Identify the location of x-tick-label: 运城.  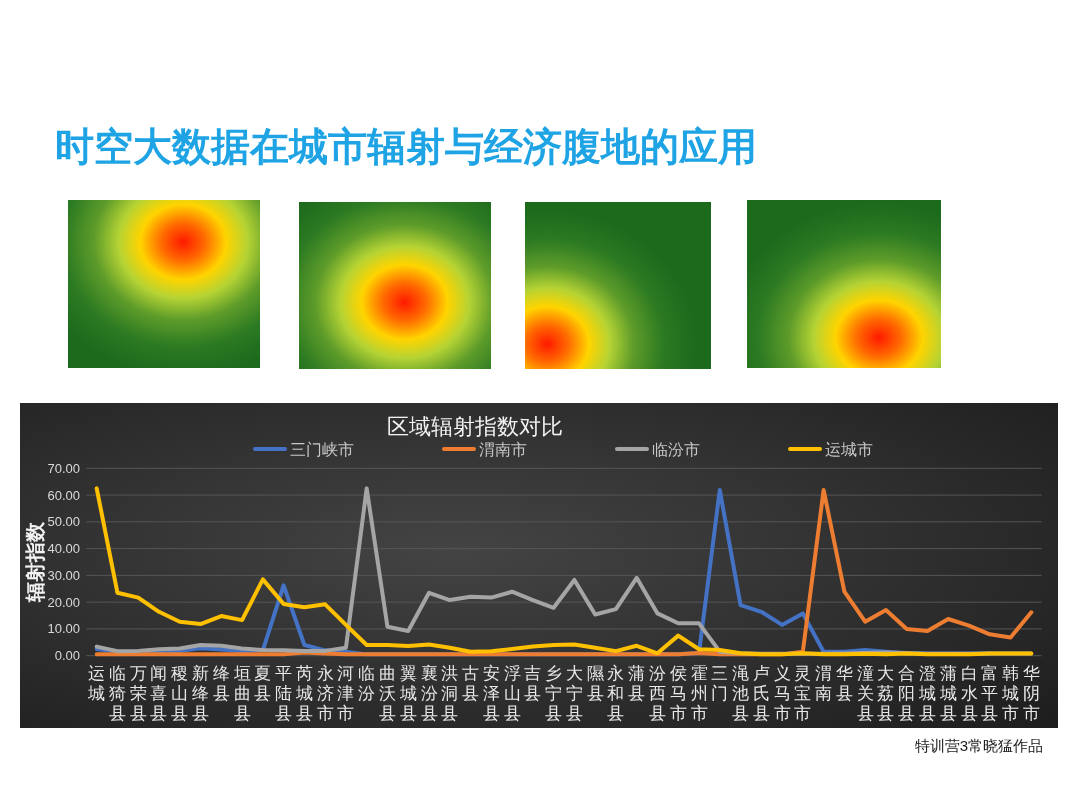
(96, 683).